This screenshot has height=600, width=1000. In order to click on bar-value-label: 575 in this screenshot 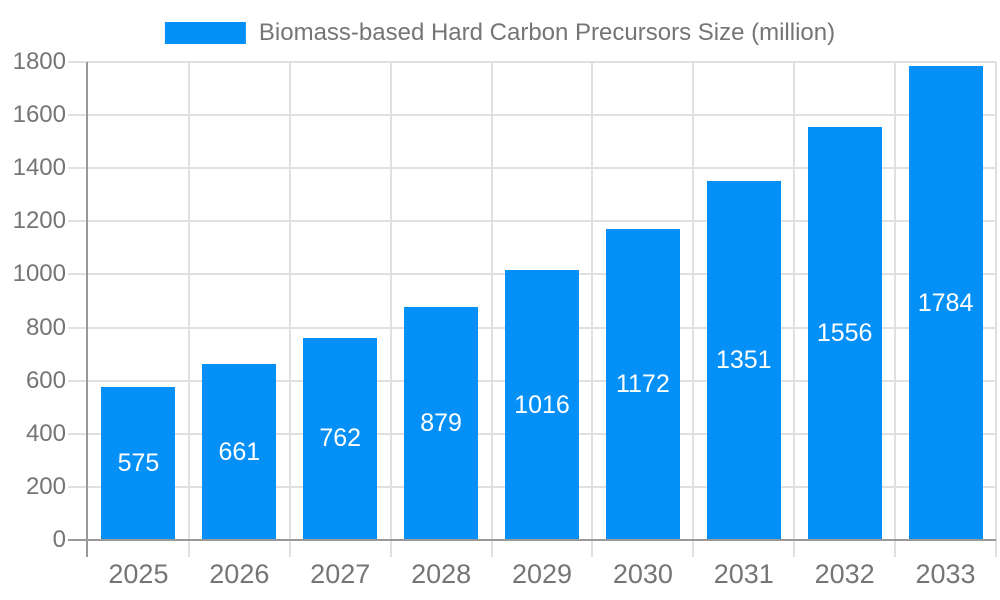, I will do `click(138, 463)`.